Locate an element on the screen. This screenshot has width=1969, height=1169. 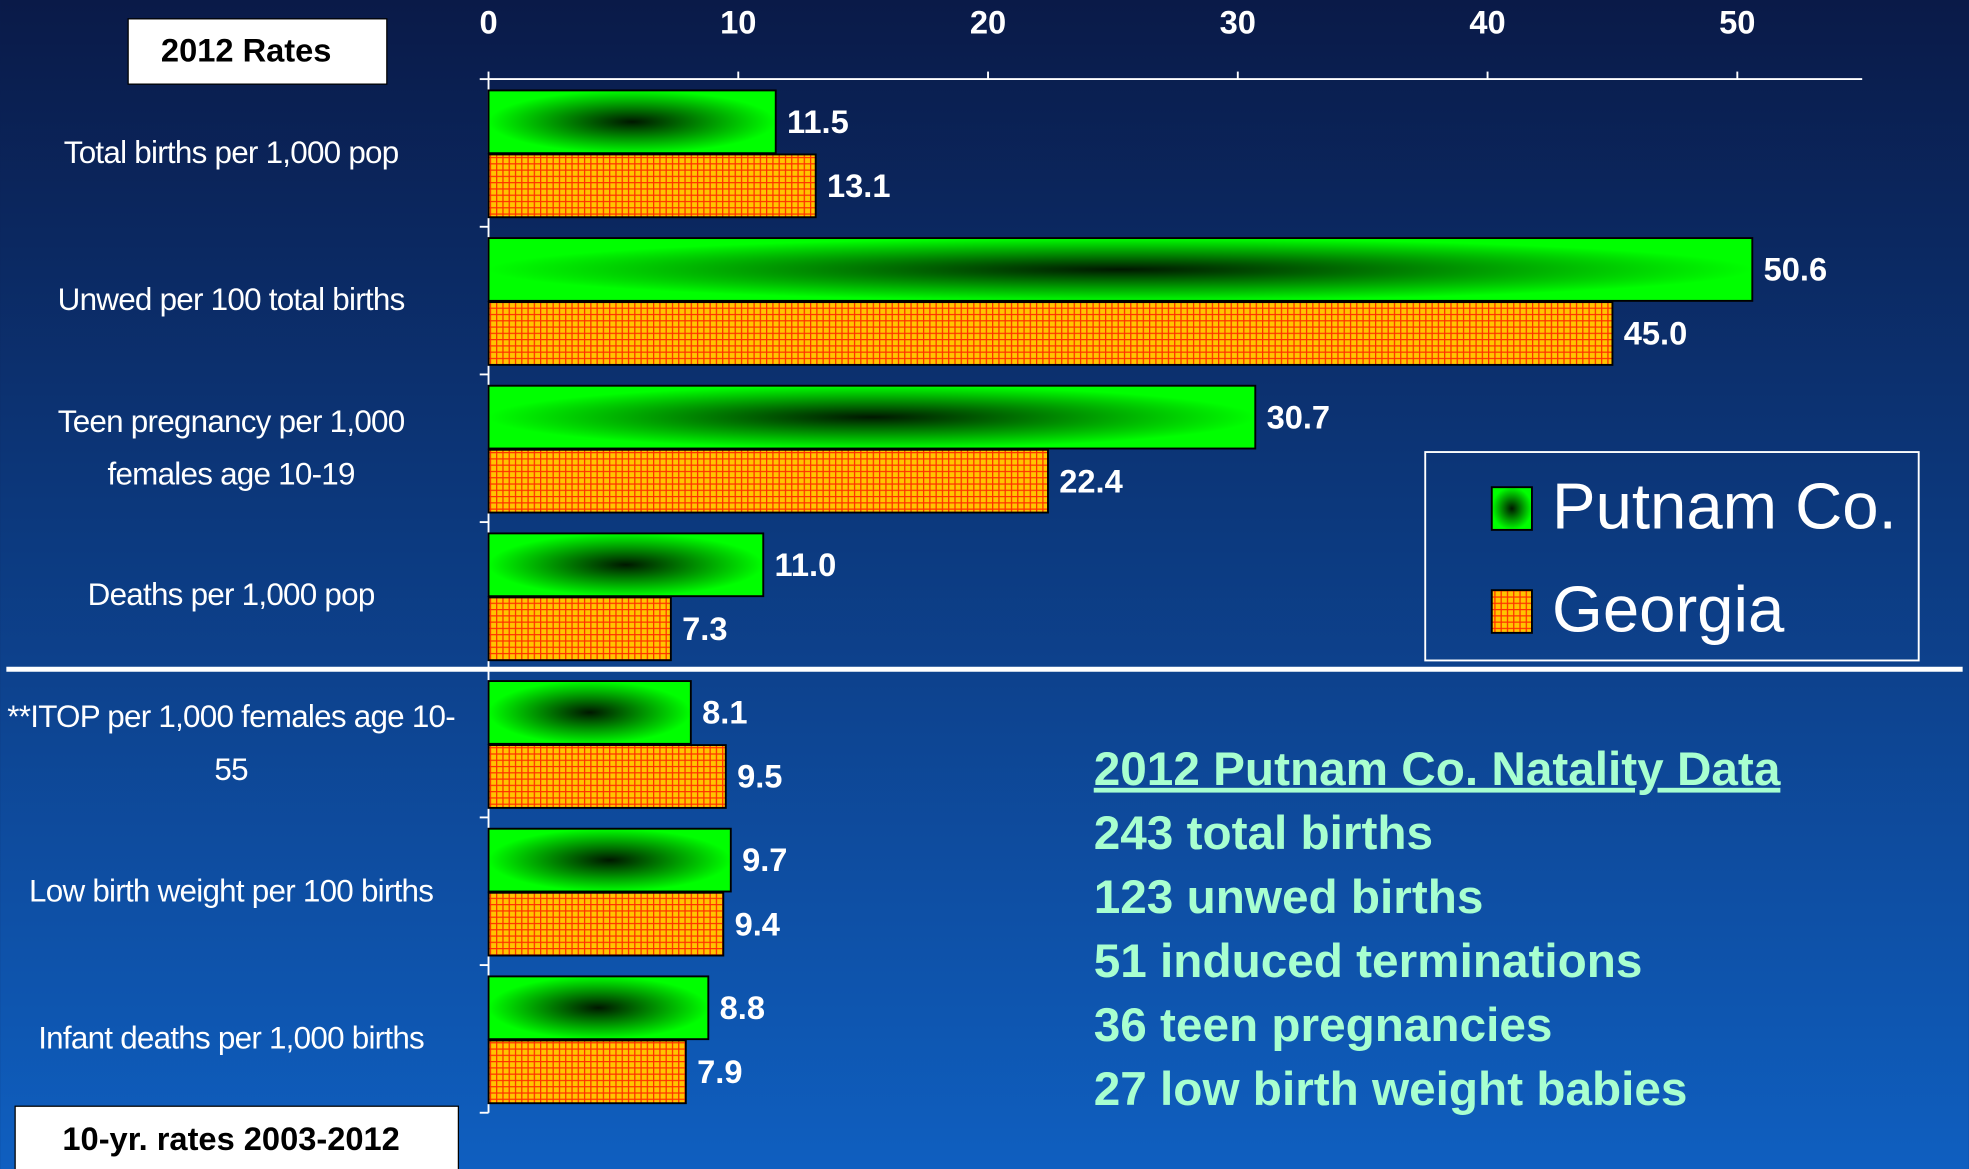
footnote-box is located at coordinates (237, 1137).